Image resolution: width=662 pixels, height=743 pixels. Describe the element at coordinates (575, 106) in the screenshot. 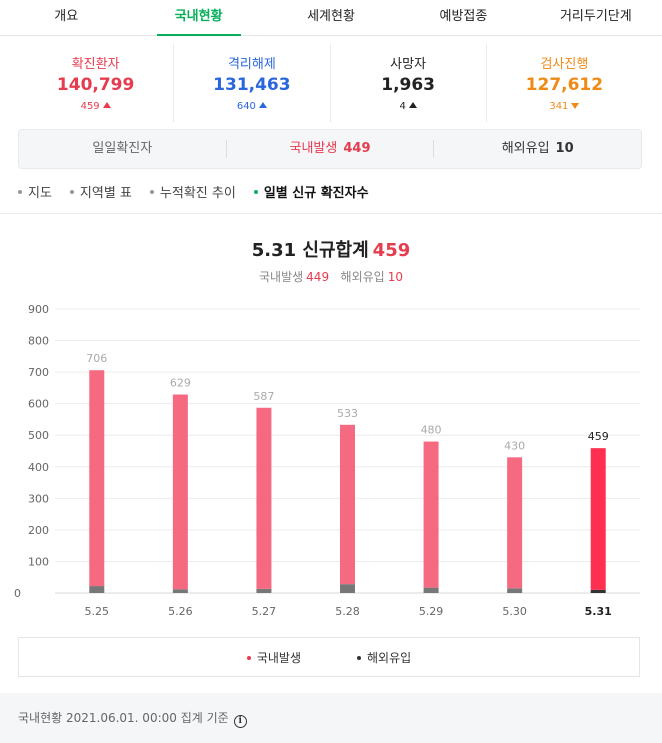

I see `arrow-down-icon` at that location.